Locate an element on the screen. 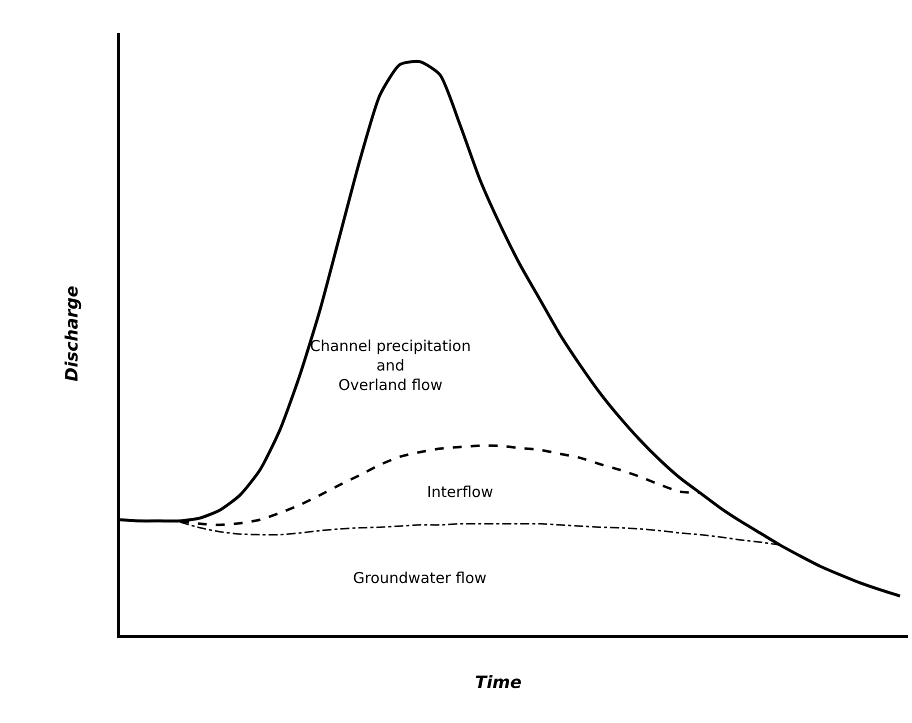  x-axis-title: Time is located at coordinates (498, 683).